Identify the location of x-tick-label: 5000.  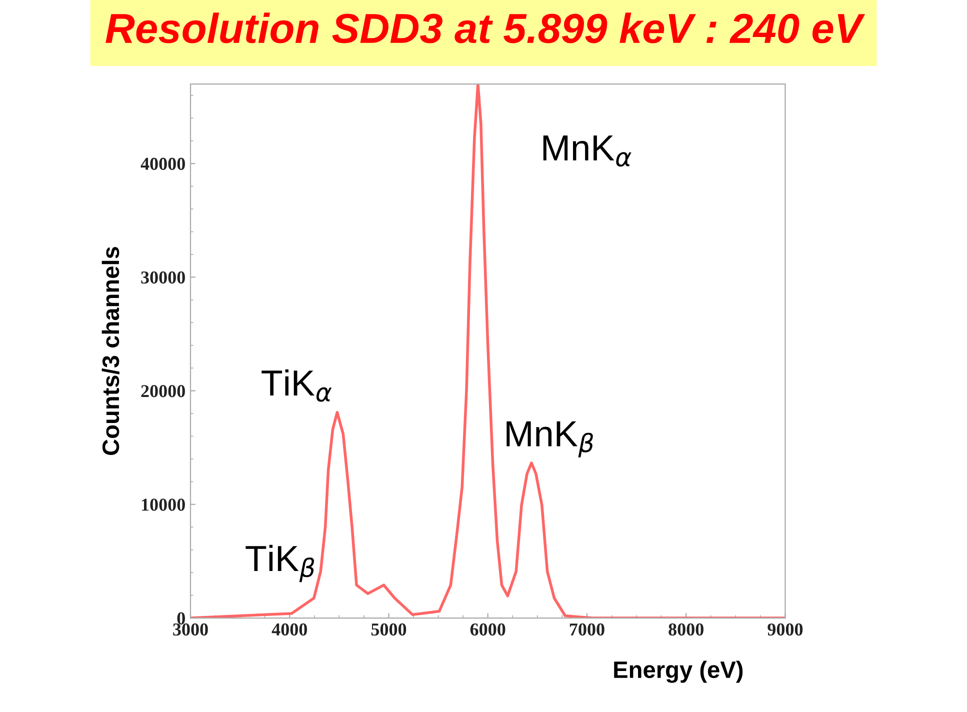
(388, 629).